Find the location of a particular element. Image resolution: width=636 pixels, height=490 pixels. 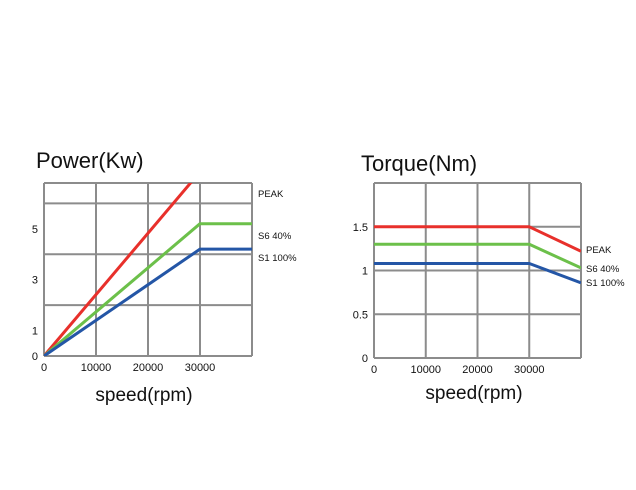

power-ytick-label: 0 is located at coordinates (35, 357).